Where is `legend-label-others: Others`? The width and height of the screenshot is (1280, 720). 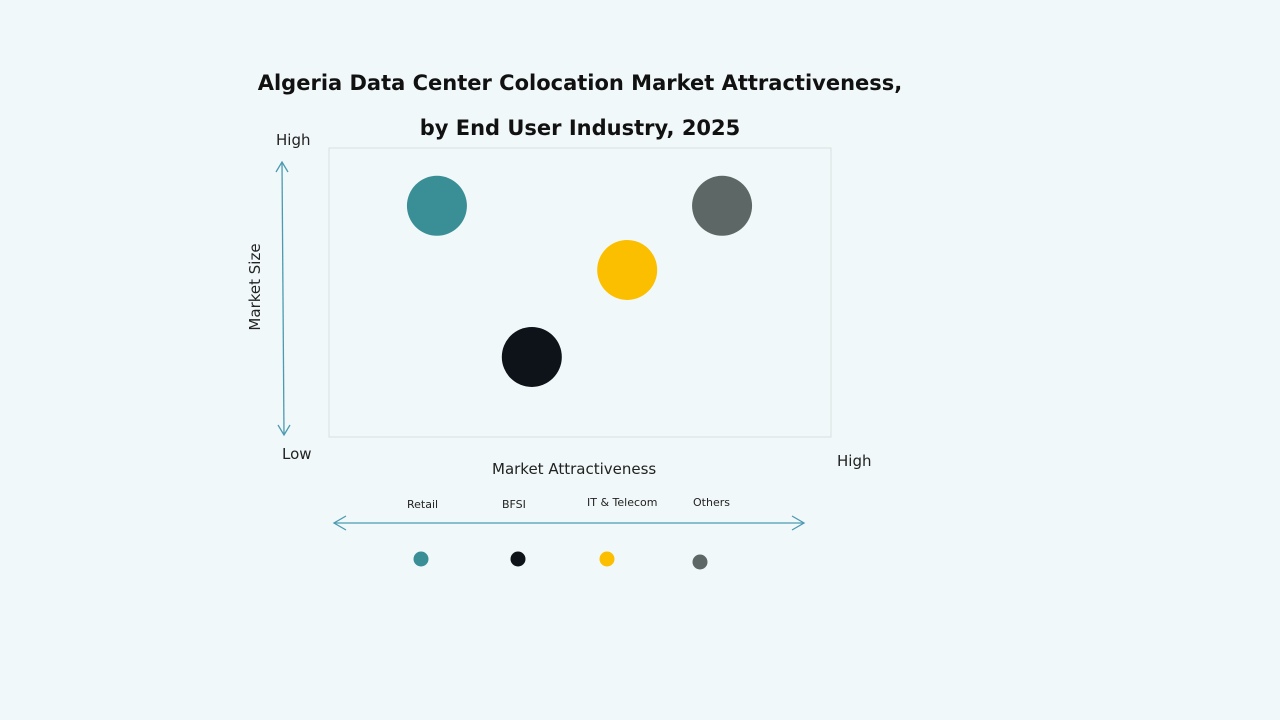
legend-label-others: Others is located at coordinates (711, 502).